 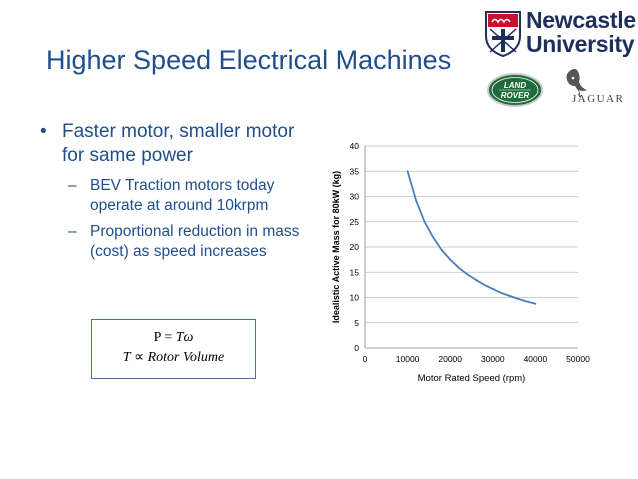 I want to click on series-line, so click(x=471, y=238).